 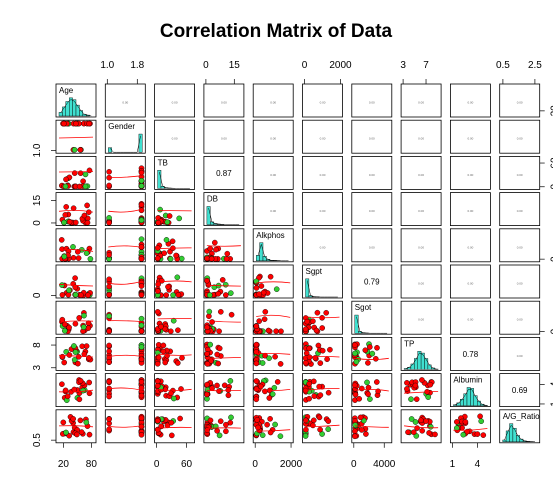 I want to click on panel-alkphos-sgot: 0.00, so click(x=372, y=245).